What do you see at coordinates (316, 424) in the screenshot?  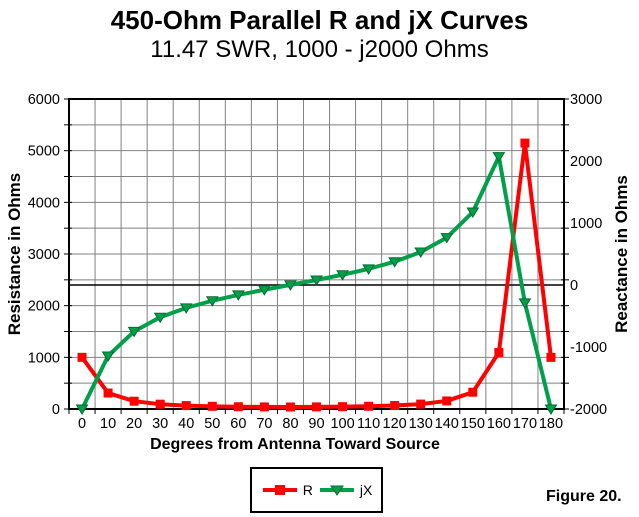 I see `svg-text: 90` at bounding box center [316, 424].